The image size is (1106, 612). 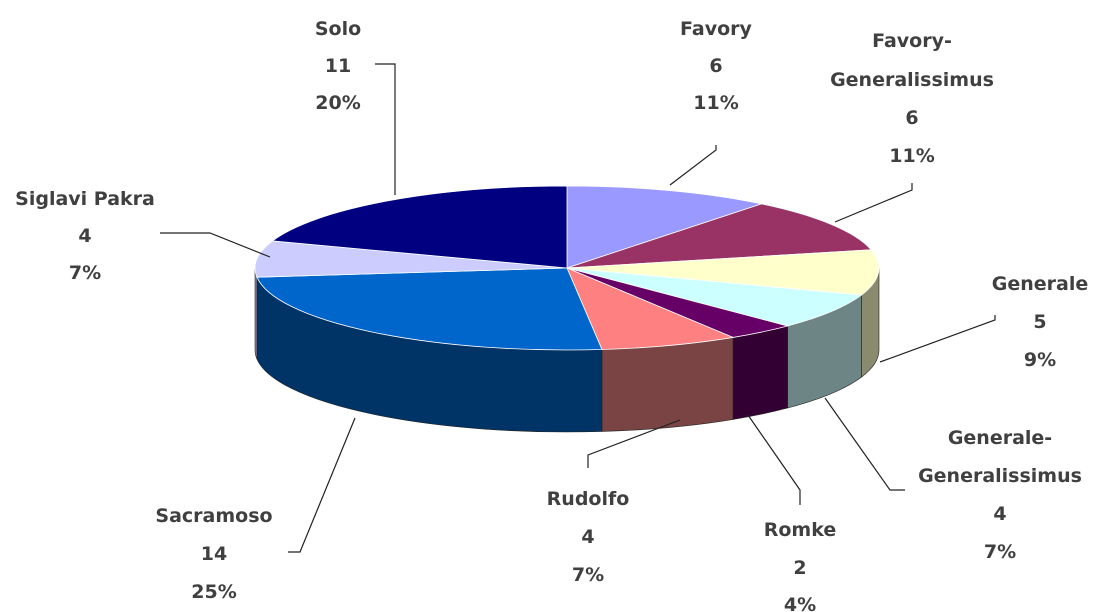 I want to click on leader-line-sacramoso, so click(x=322, y=485).